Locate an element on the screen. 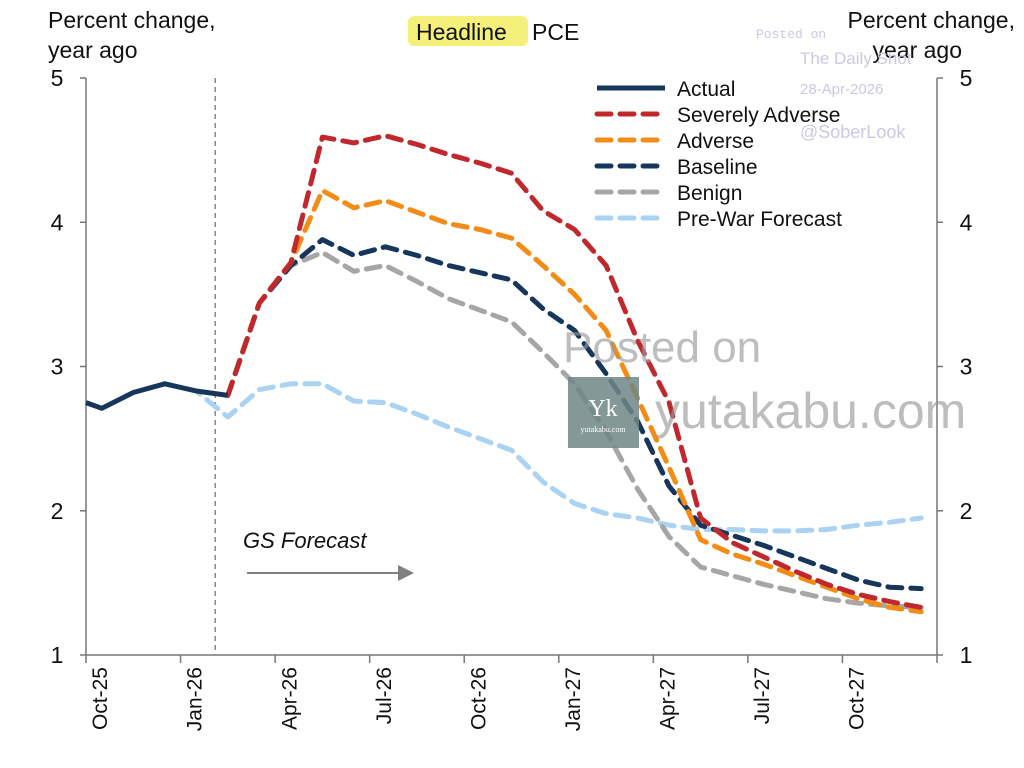 Image resolution: width=1024 pixels, height=768 pixels. x-tick-label: Jul-27 is located at coordinates (762, 695).